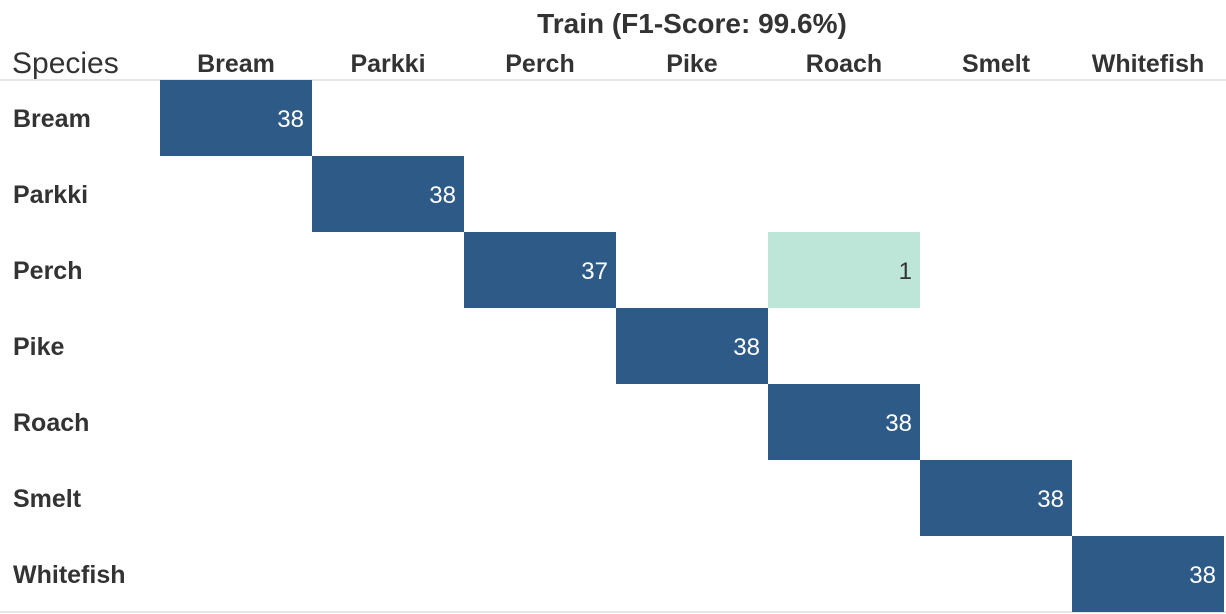 This screenshot has width=1226, height=614. I want to click on cell-perch-roach, so click(844, 270).